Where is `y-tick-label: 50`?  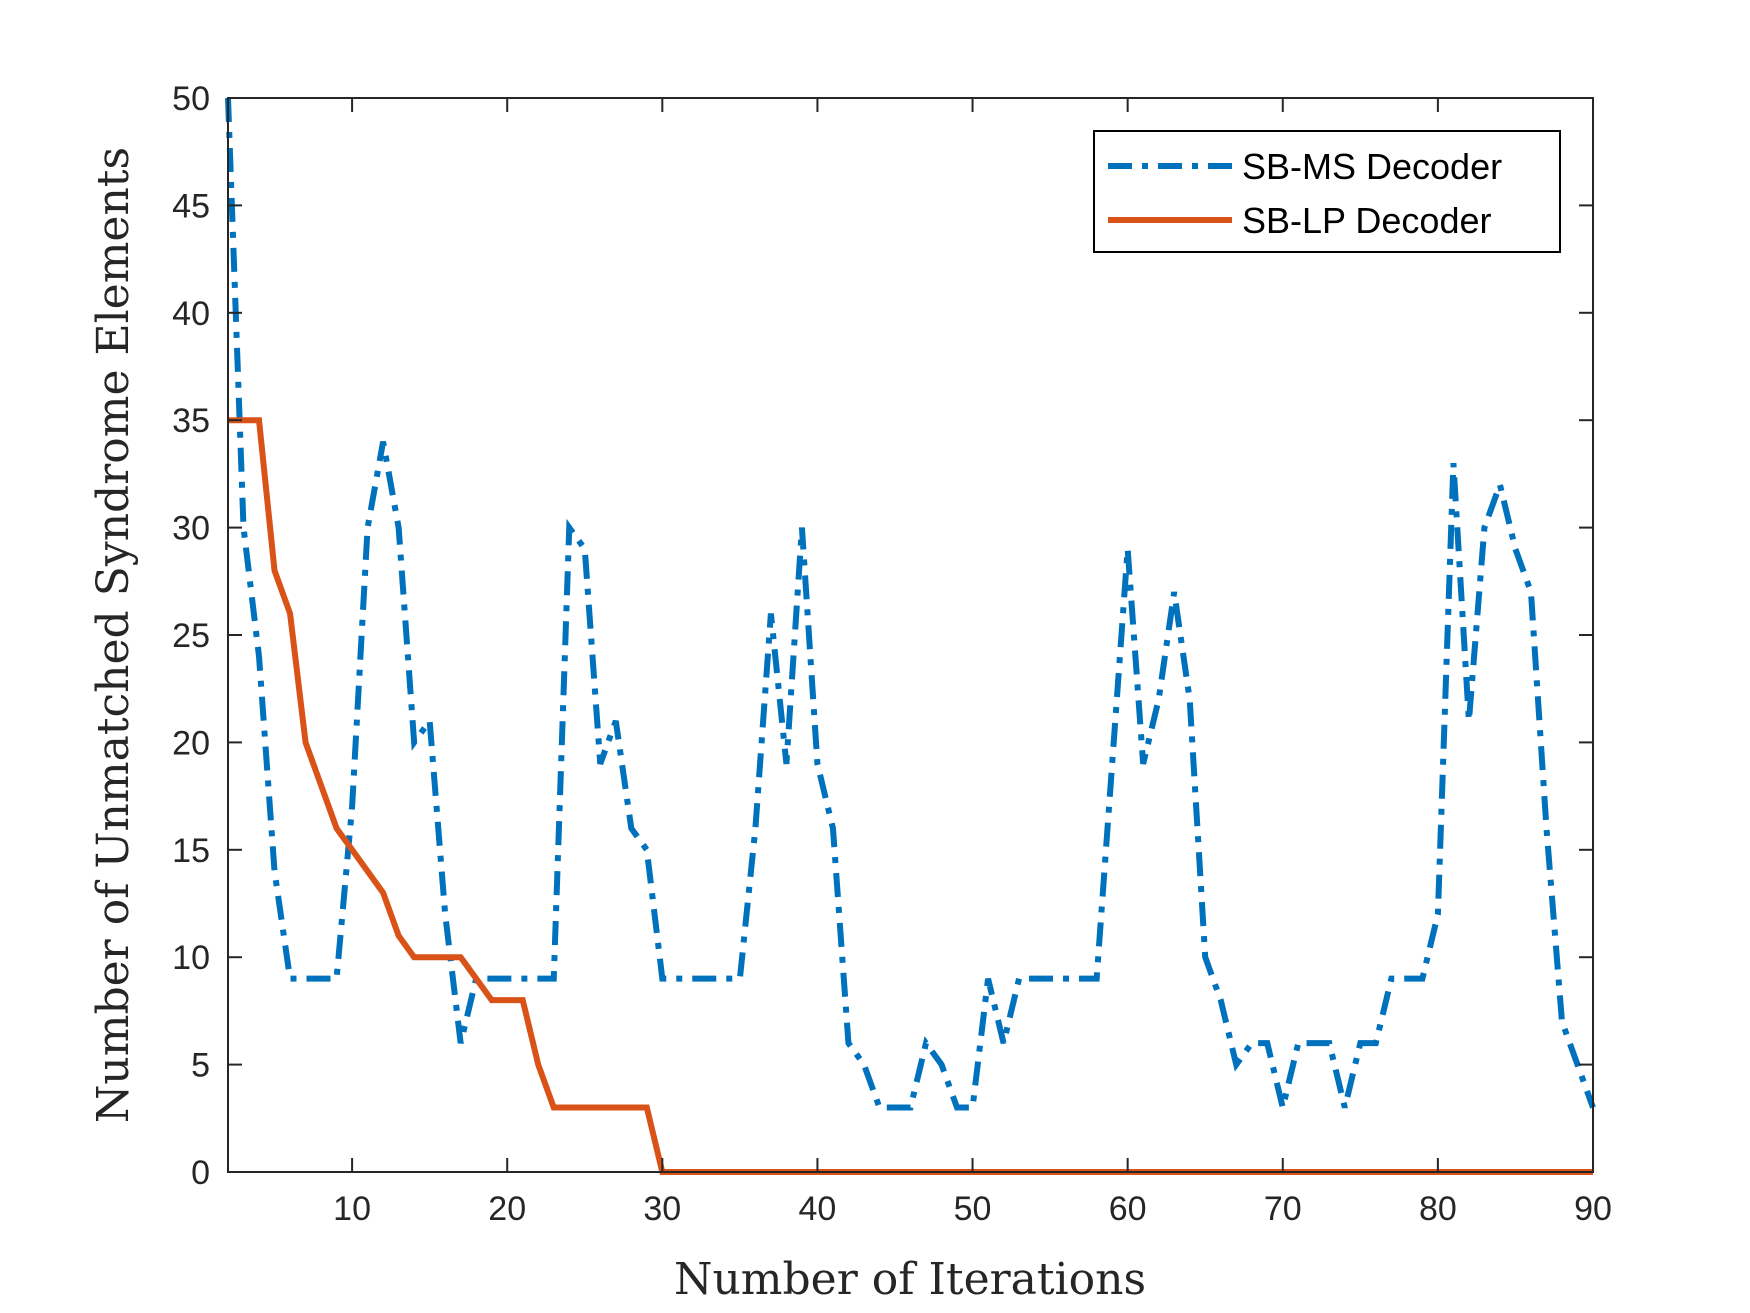
y-tick-label: 50 is located at coordinates (191, 99).